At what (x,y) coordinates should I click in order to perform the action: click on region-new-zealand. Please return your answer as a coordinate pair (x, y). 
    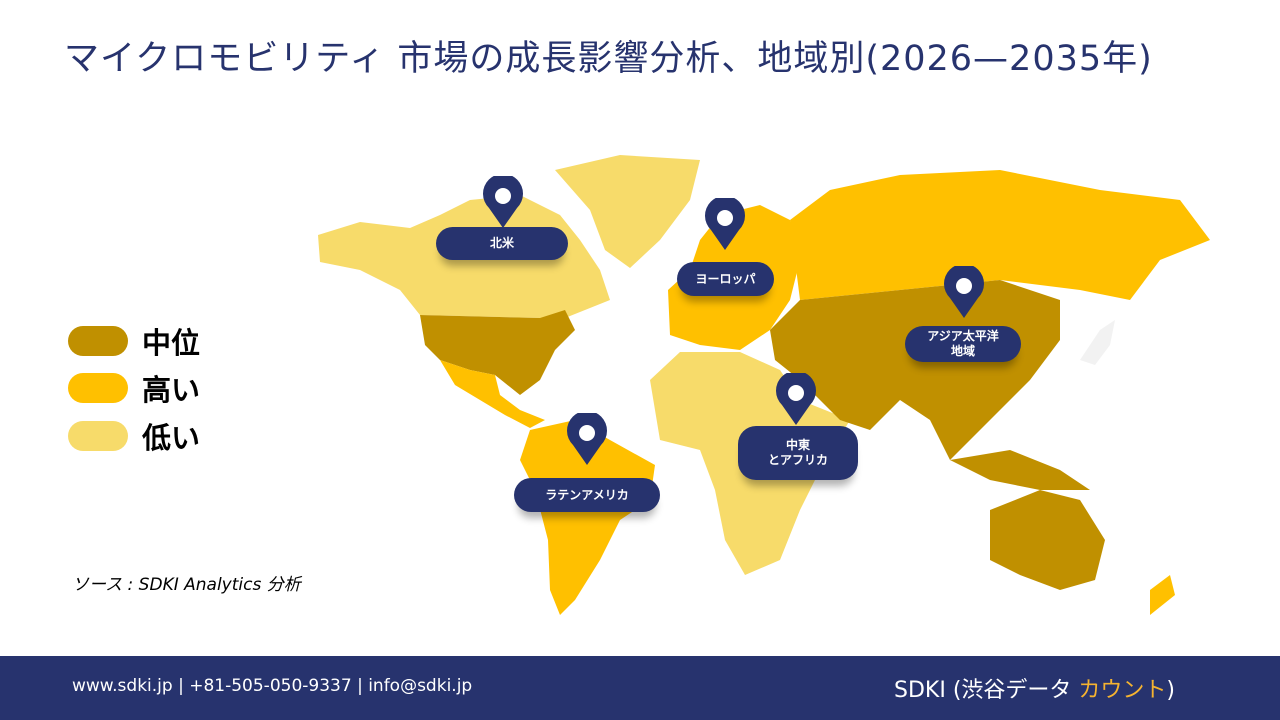
    Looking at the image, I should click on (1162, 595).